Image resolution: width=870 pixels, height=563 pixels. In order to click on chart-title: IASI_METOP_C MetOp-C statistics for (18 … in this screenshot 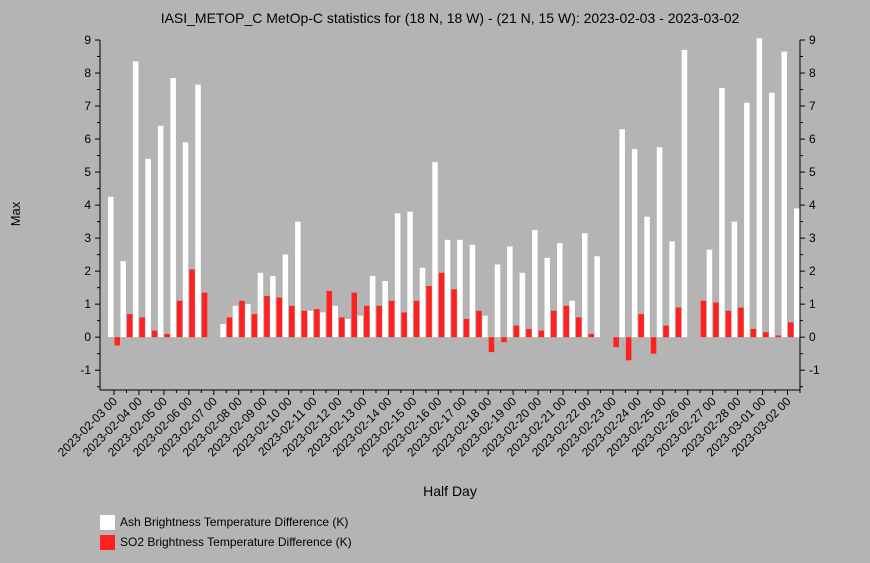, I will do `click(450, 18)`.